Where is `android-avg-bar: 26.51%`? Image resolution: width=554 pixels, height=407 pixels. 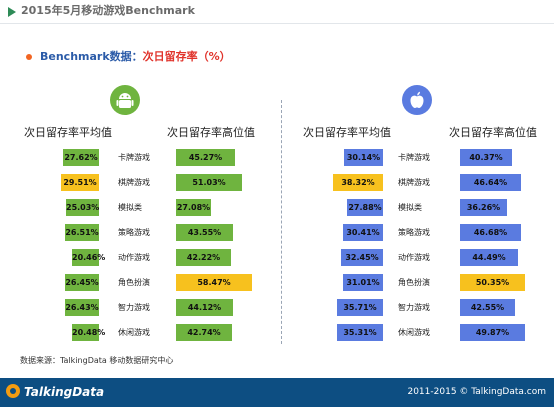
android-avg-bar: 26.51% is located at coordinates (82, 232).